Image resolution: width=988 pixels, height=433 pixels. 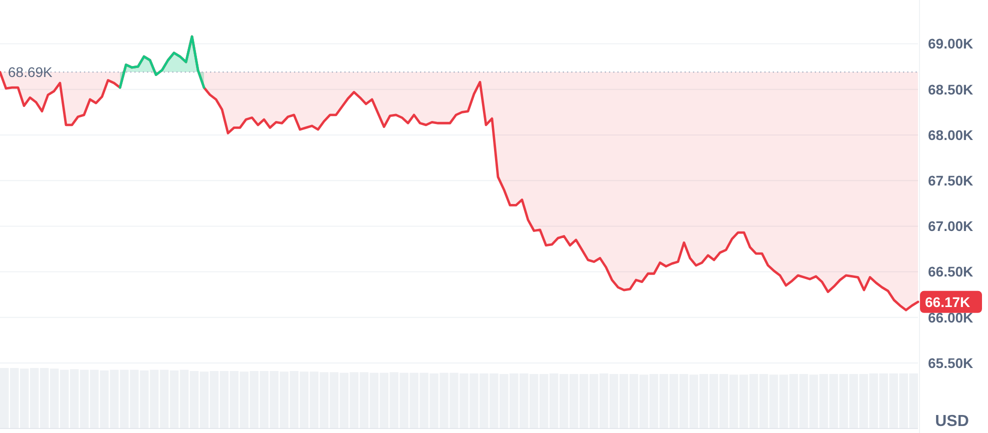 What do you see at coordinates (951, 134) in the screenshot?
I see `y-tick-label: 68.00K` at bounding box center [951, 134].